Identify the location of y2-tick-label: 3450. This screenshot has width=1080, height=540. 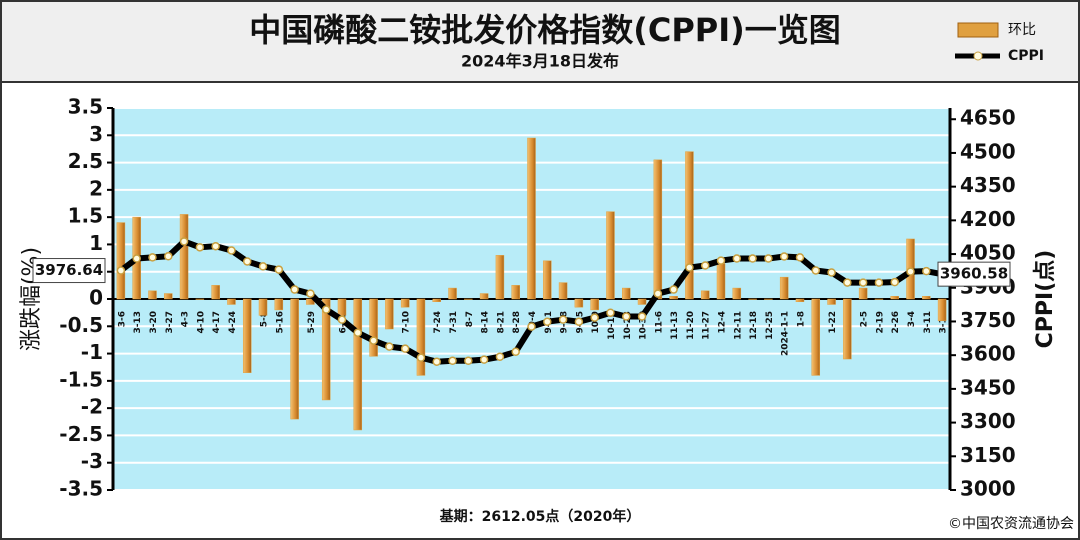
(988, 387).